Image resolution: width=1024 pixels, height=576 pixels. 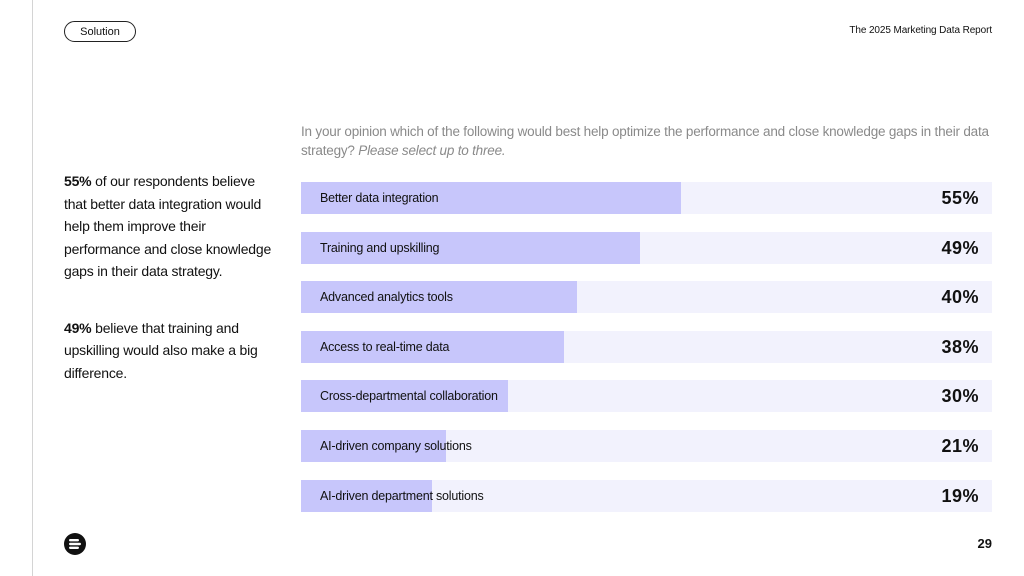 What do you see at coordinates (409, 396) in the screenshot?
I see `category-label: Cross-departmental collaboration` at bounding box center [409, 396].